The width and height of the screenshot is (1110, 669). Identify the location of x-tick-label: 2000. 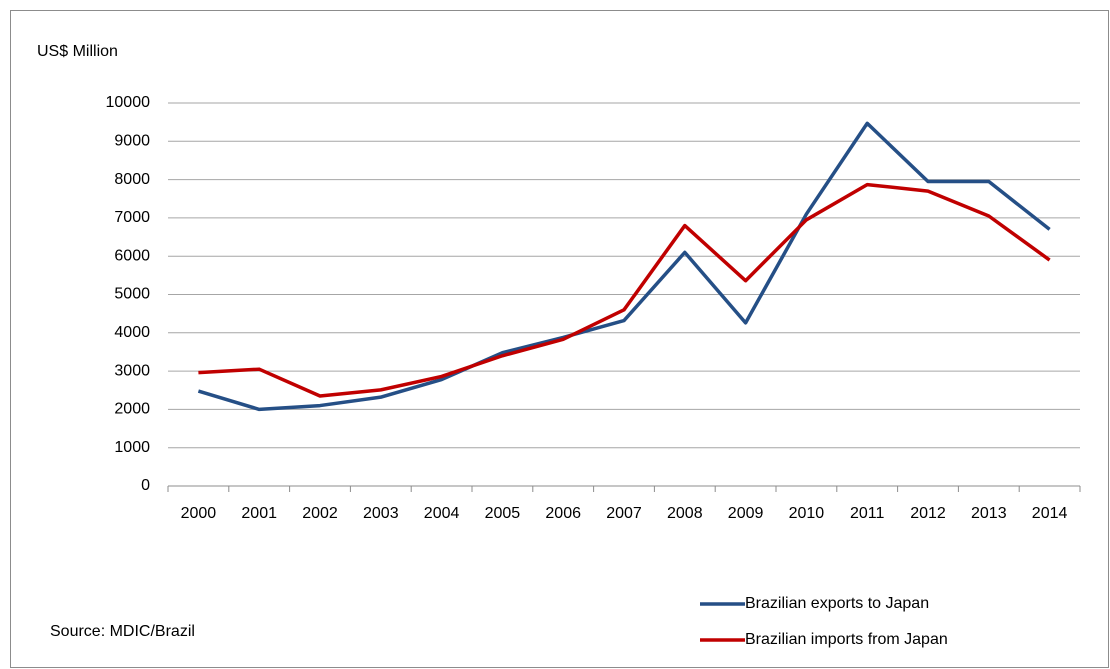
(199, 513).